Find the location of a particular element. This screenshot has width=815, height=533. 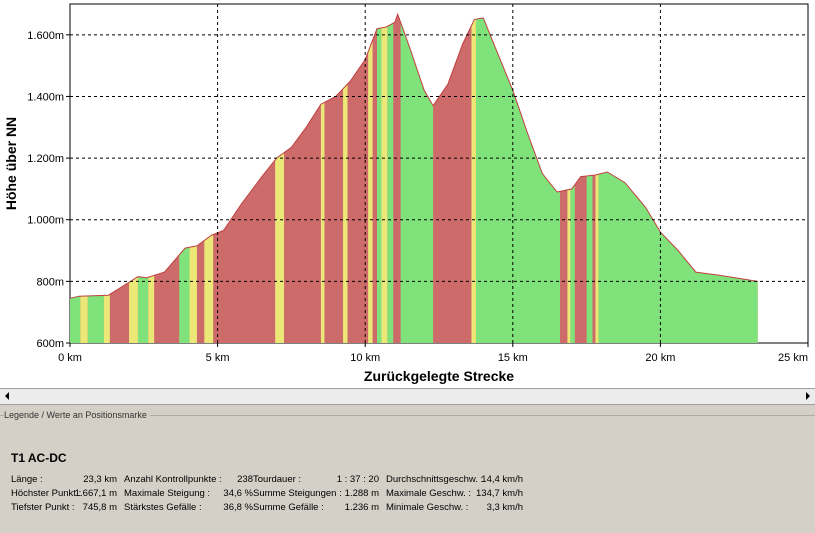

legend-divider-line is located at coordinates (407, 415).